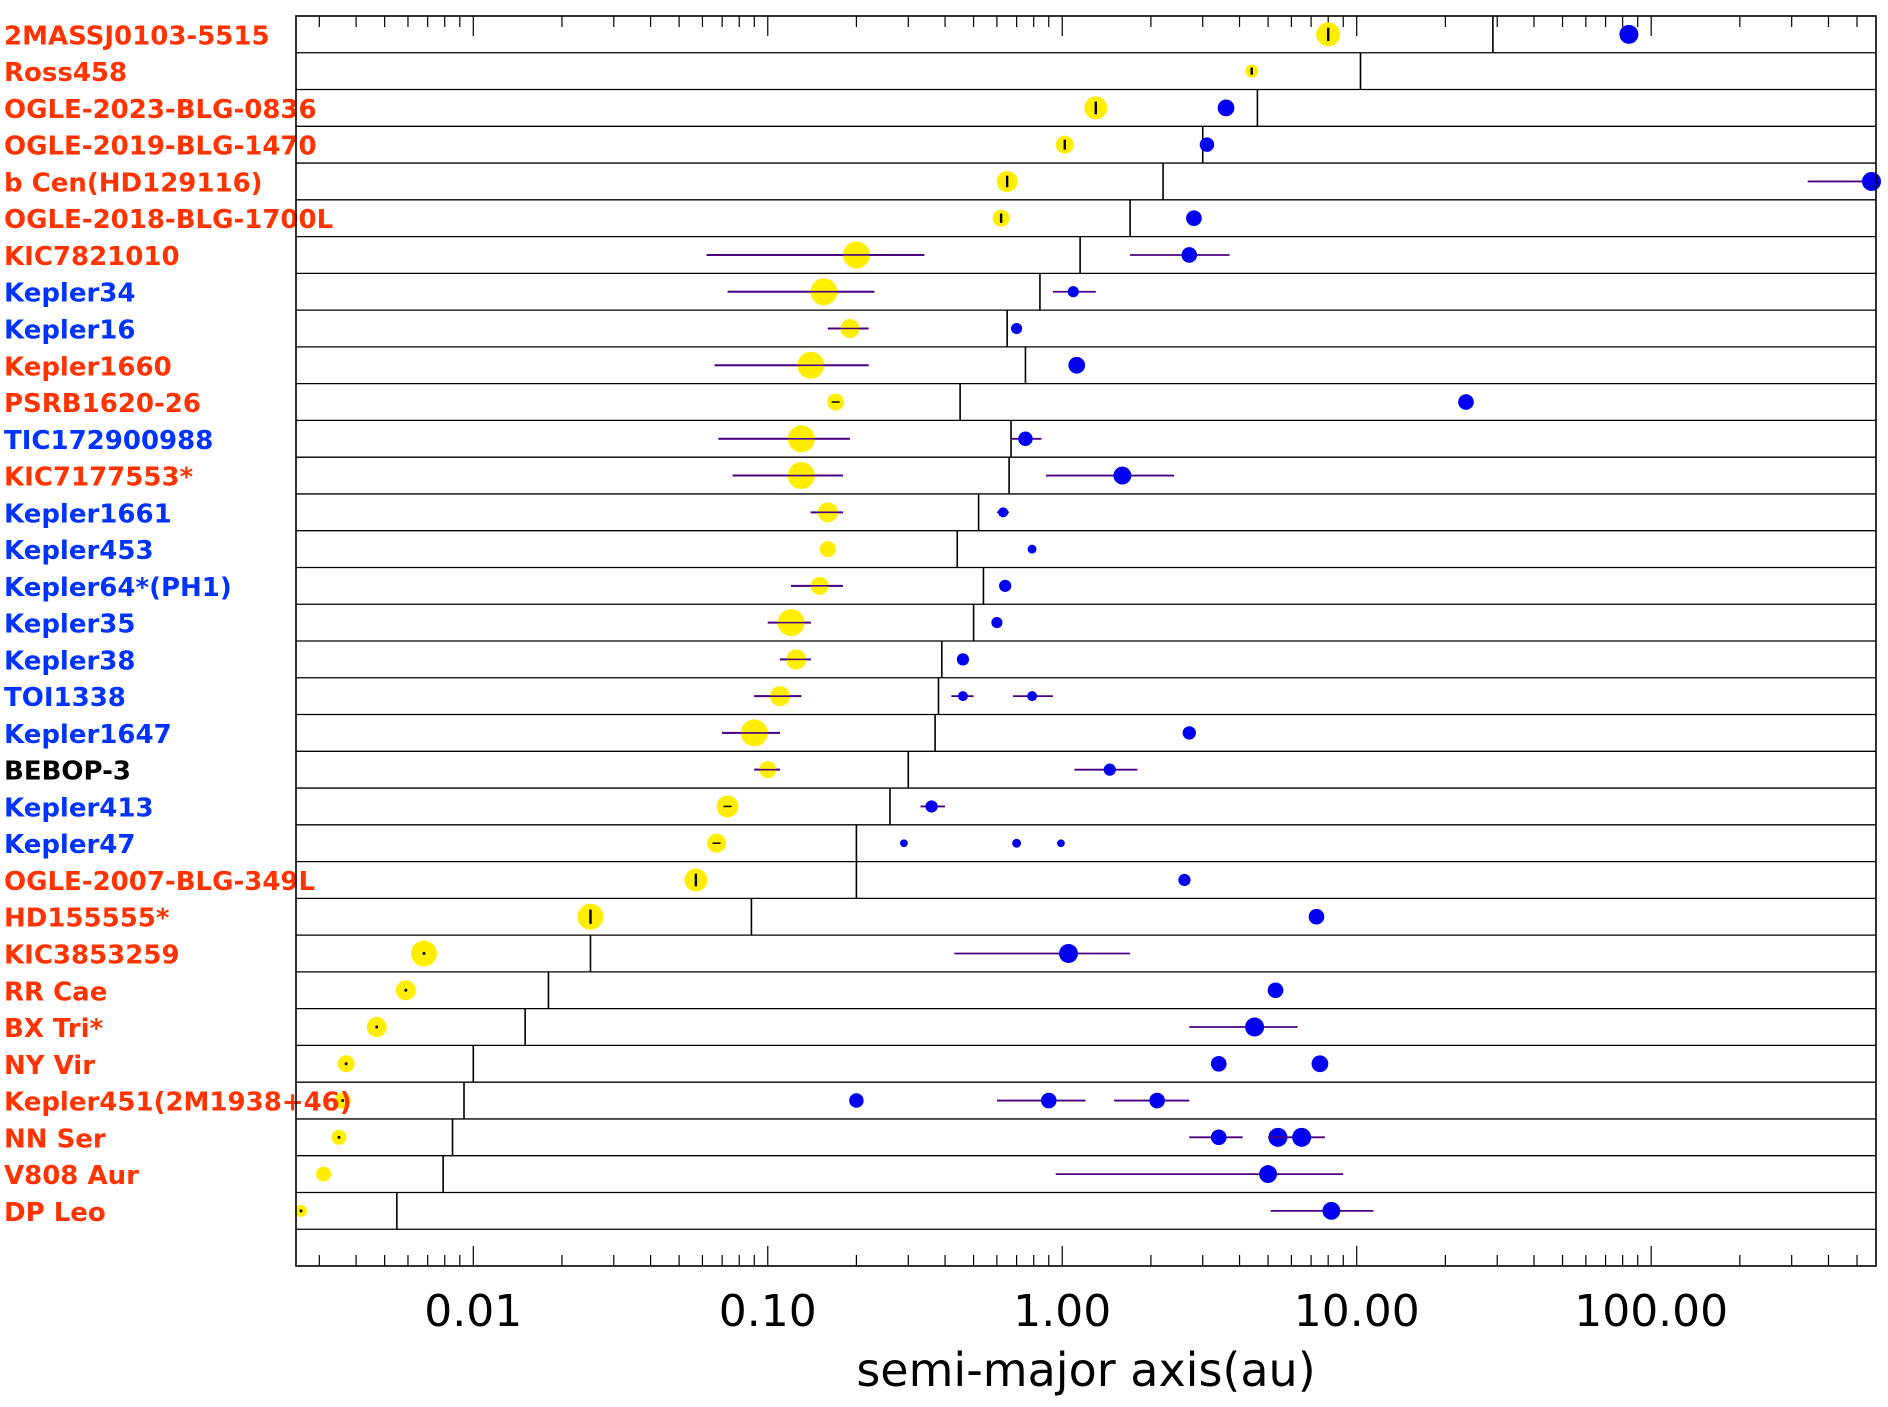  What do you see at coordinates (79, 551) in the screenshot?
I see `system-label: Kepler453` at bounding box center [79, 551].